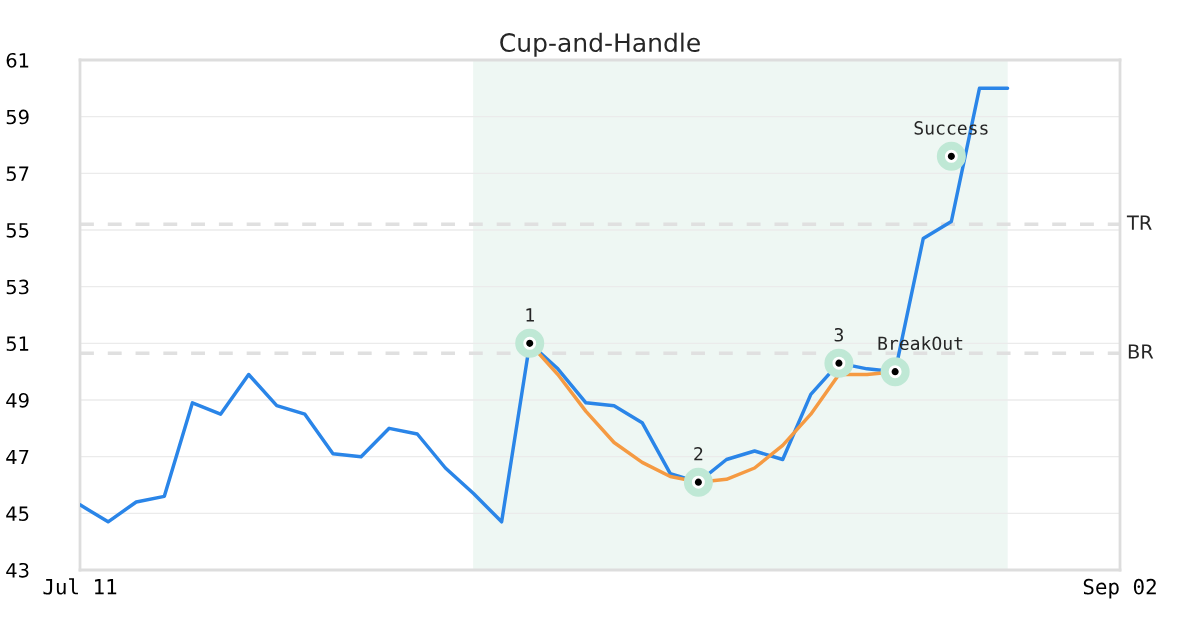 The width and height of the screenshot is (1200, 630). I want to click on x-tick-label: Sep 02, so click(1119, 588).